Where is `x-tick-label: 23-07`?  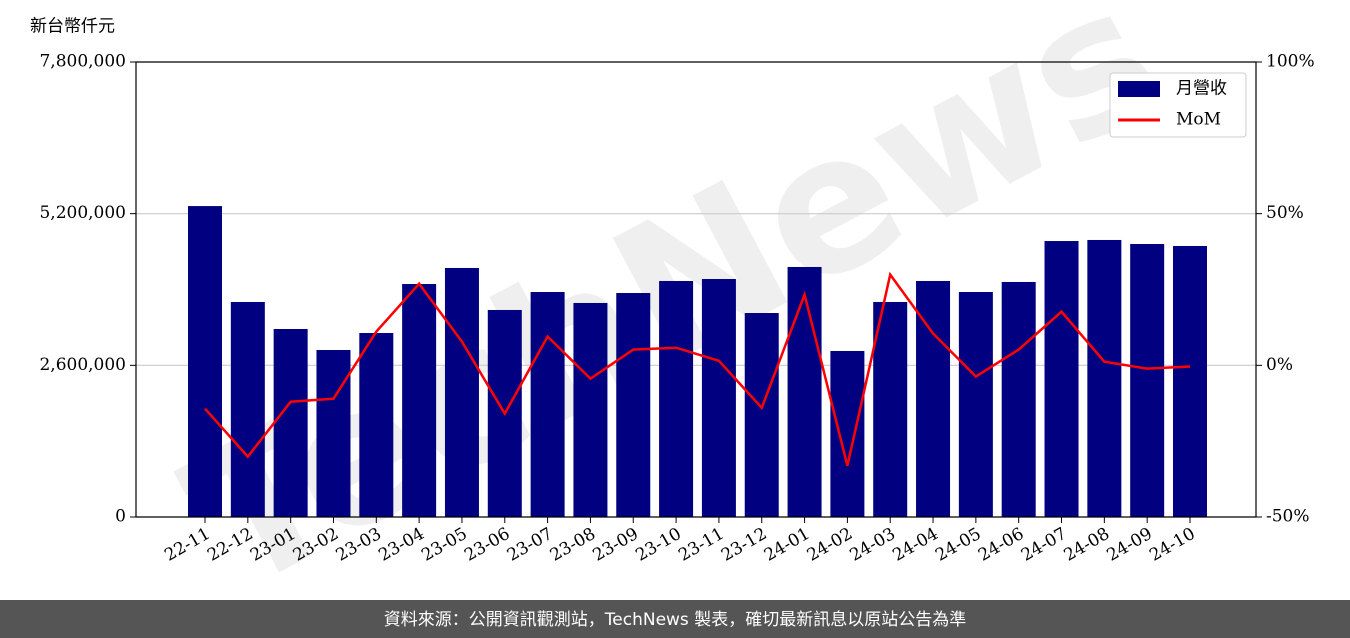
x-tick-label: 23-07 is located at coordinates (530, 545).